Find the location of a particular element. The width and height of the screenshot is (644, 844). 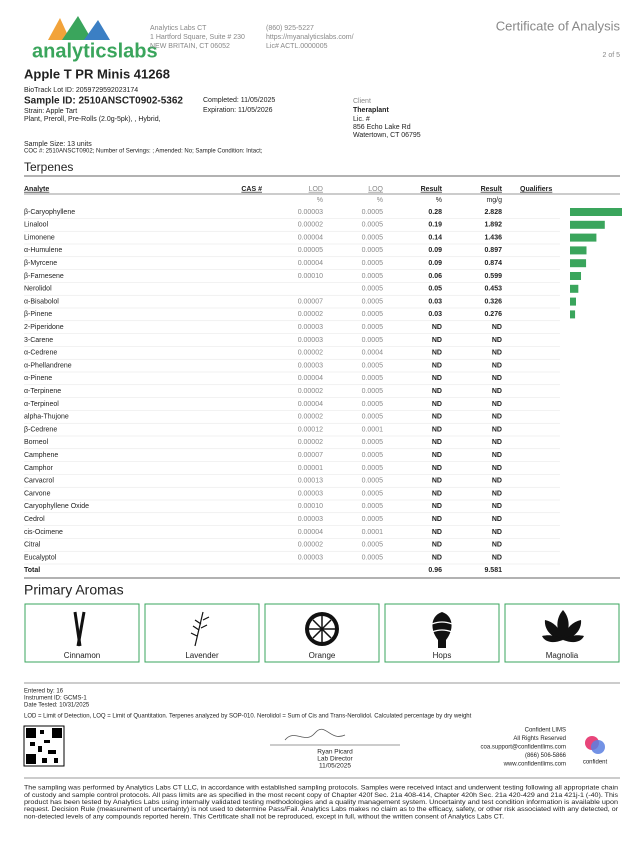

analyte: Eucalyptol is located at coordinates (40, 557).